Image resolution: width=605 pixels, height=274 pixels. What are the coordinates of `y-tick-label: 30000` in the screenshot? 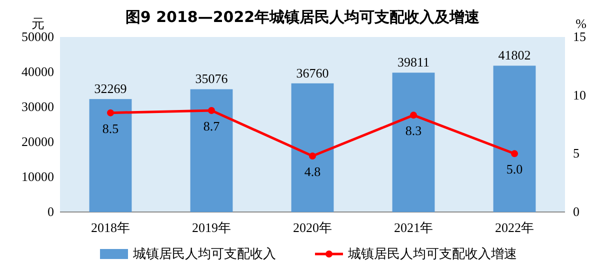 It's located at (38, 106).